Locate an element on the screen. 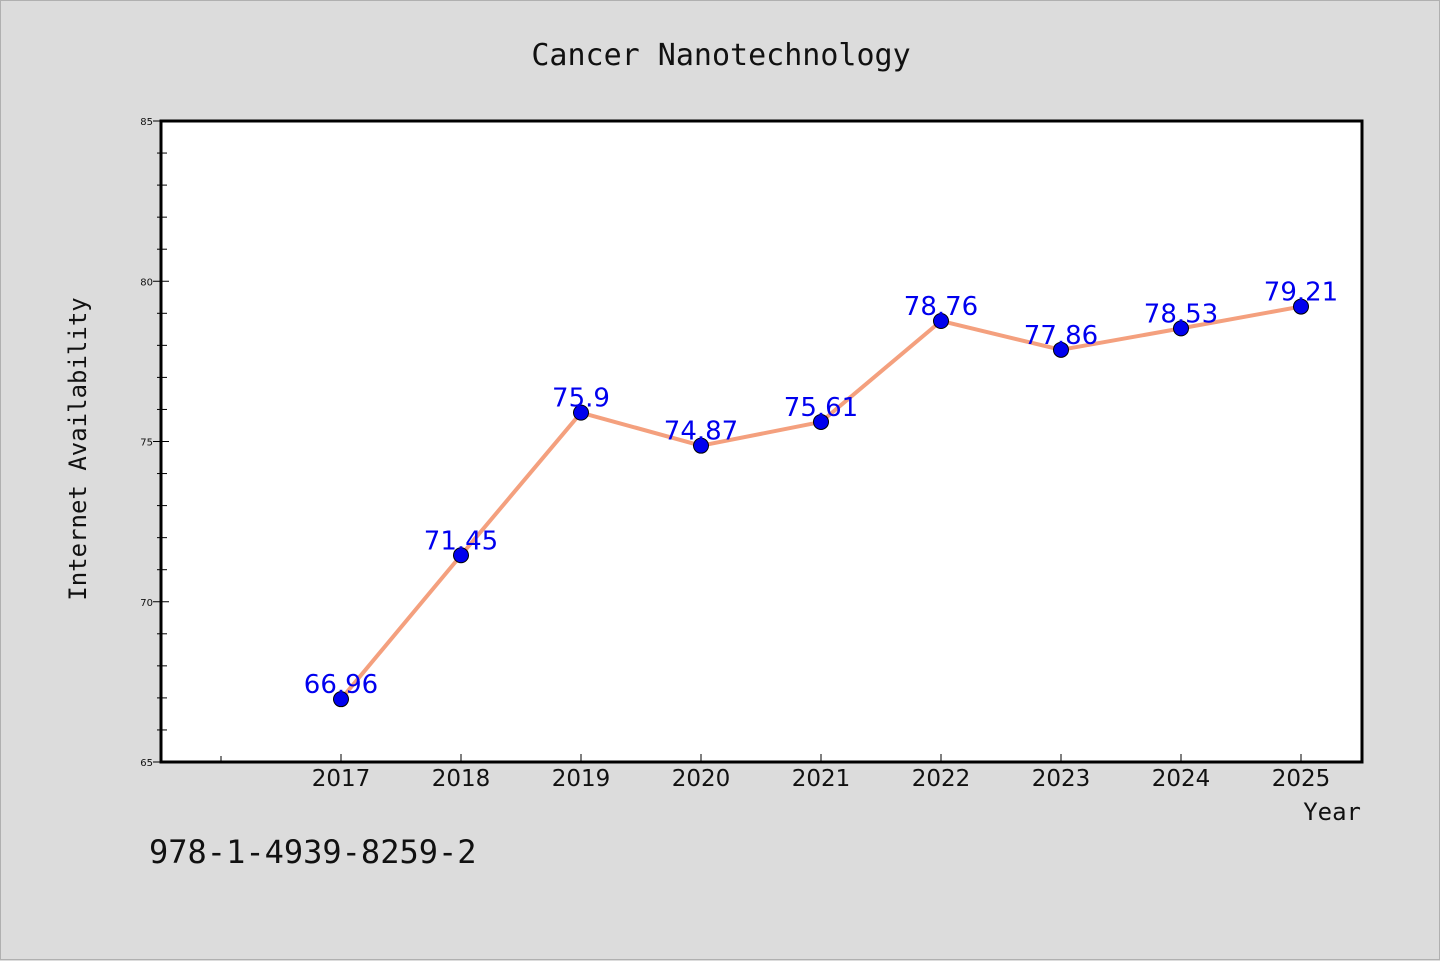  x-tick-label: 2022 is located at coordinates (941, 779).